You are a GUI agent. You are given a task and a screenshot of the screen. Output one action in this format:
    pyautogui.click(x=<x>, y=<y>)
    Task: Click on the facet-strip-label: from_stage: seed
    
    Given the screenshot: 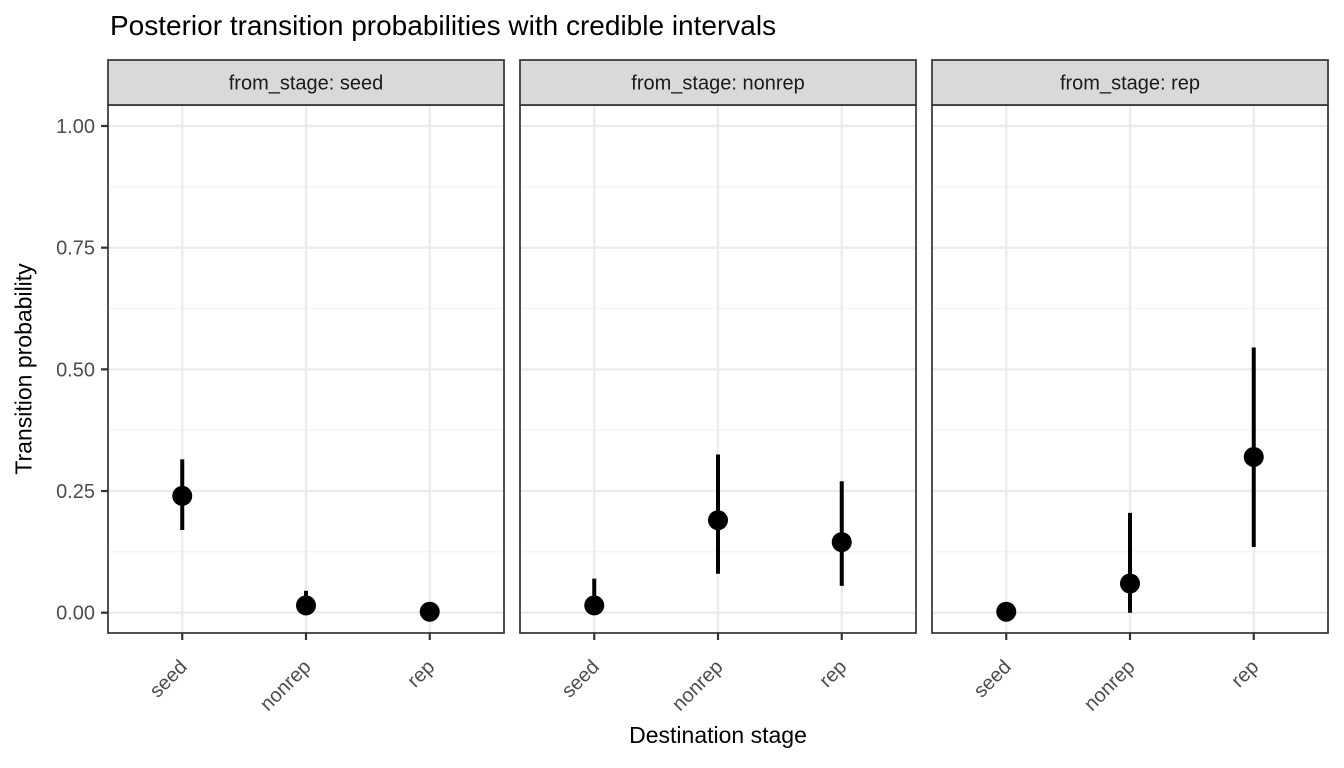 What is the action you would take?
    pyautogui.click(x=306, y=84)
    